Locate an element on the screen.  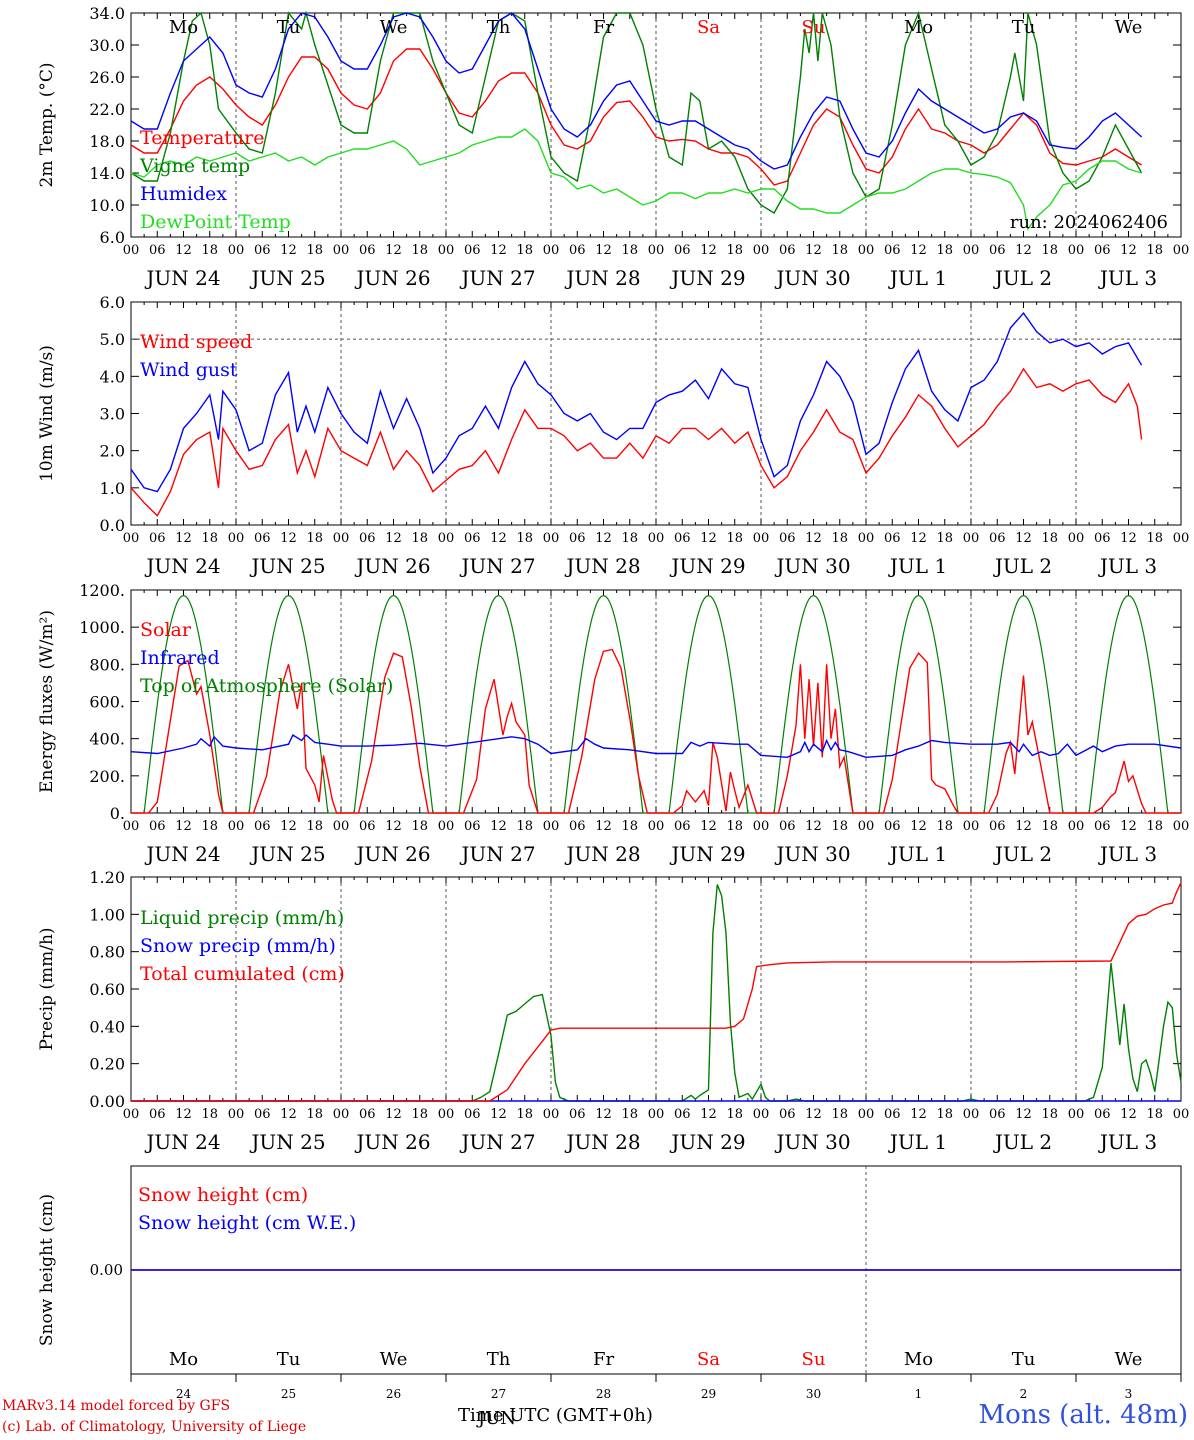
legend-entry: DewPoint Temp is located at coordinates (215, 222).